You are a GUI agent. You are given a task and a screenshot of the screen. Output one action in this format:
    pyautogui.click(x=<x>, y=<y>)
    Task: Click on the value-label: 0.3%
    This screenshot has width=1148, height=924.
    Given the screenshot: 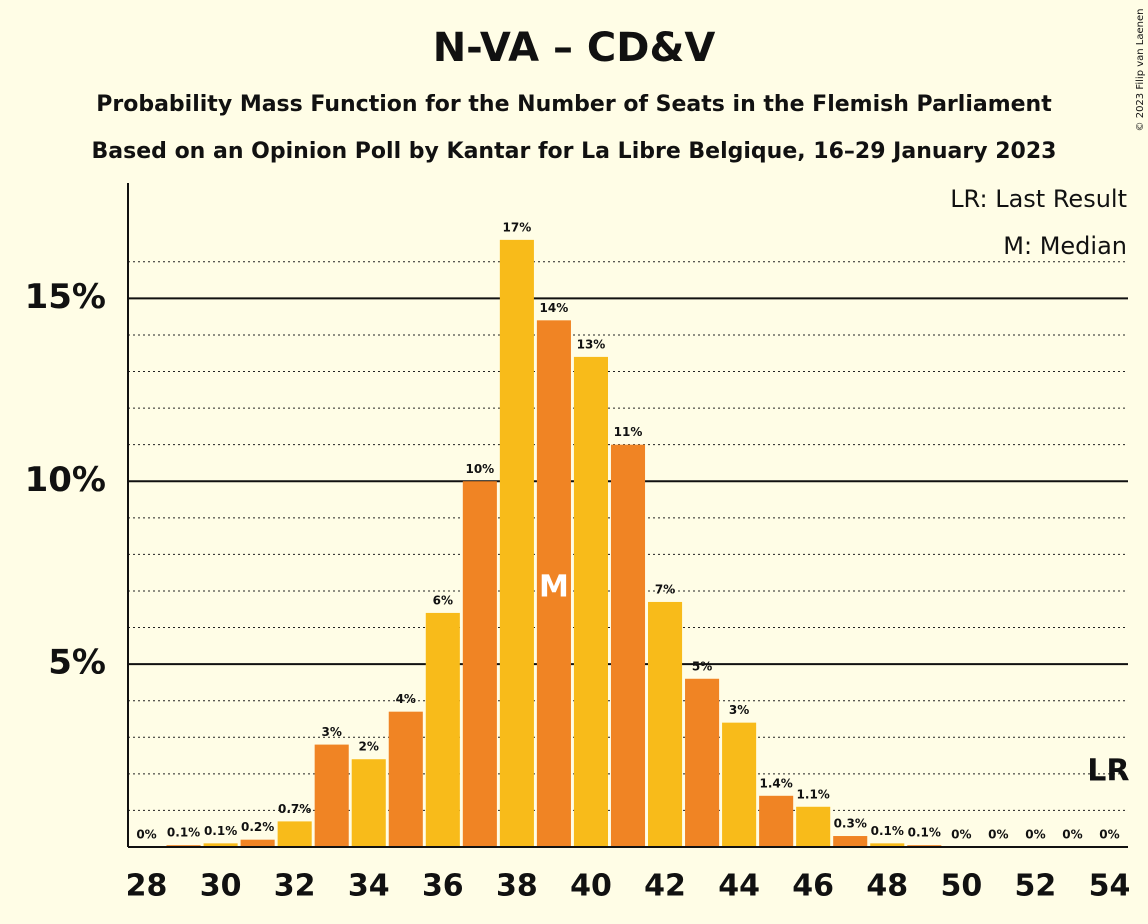 What is the action you would take?
    pyautogui.click(x=850, y=824)
    